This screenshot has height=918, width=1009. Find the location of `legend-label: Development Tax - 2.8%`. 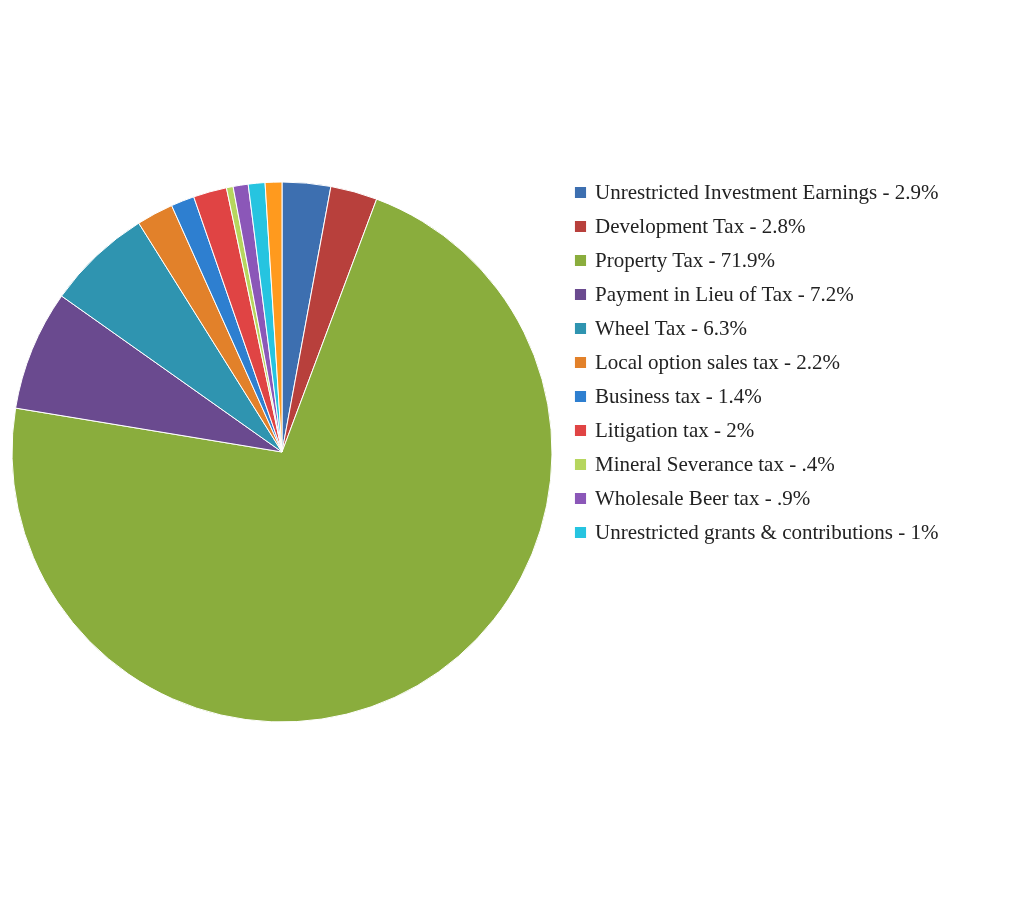

legend-label: Development Tax - 2.8% is located at coordinates (700, 225).